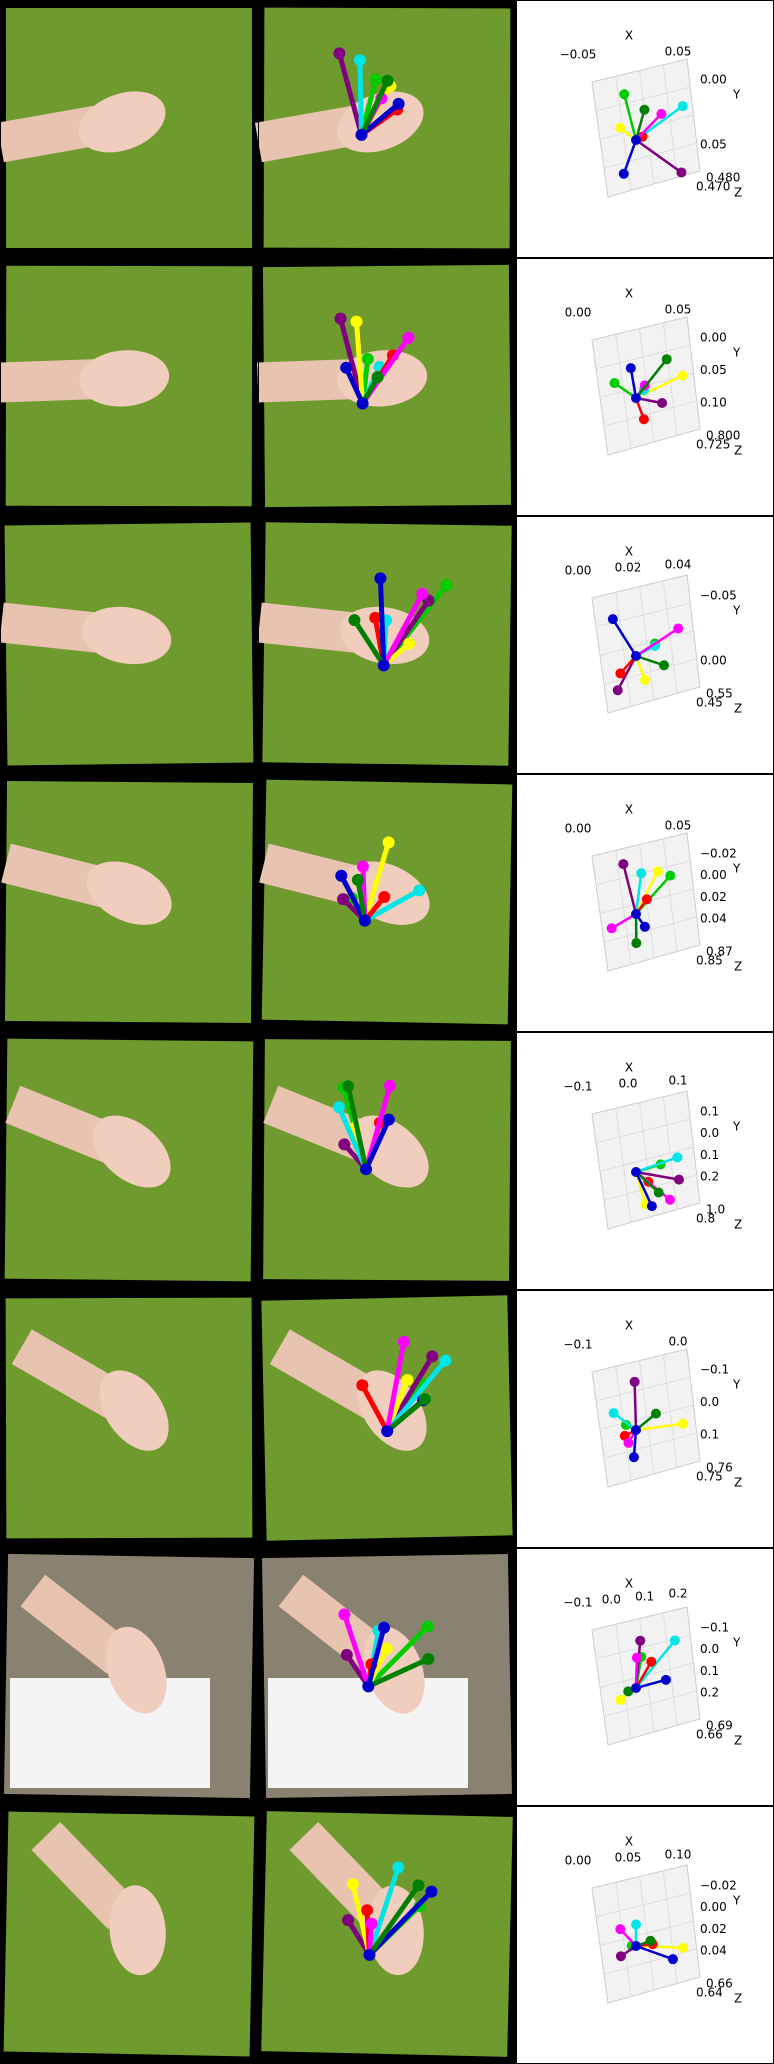 This screenshot has height=2064, width=774. What do you see at coordinates (723, 178) in the screenshot?
I see `z-tick-label: 0.480` at bounding box center [723, 178].